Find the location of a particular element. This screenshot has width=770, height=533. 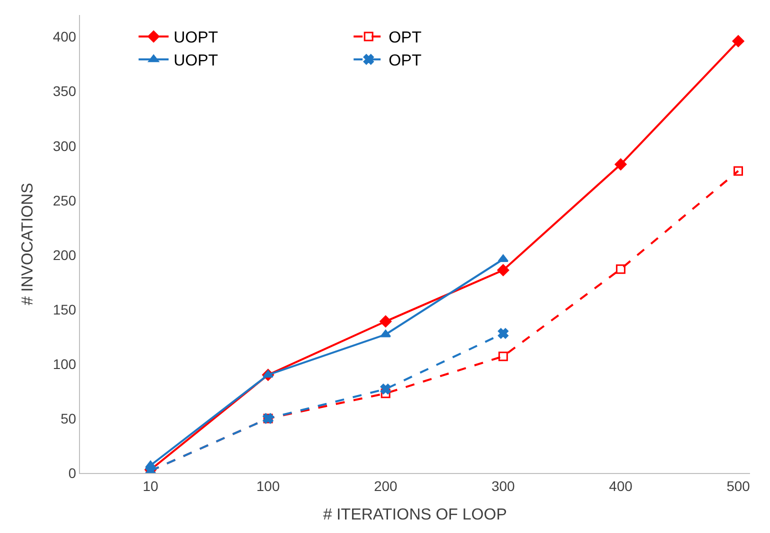

y-tick-label: 350 is located at coordinates (64, 91).